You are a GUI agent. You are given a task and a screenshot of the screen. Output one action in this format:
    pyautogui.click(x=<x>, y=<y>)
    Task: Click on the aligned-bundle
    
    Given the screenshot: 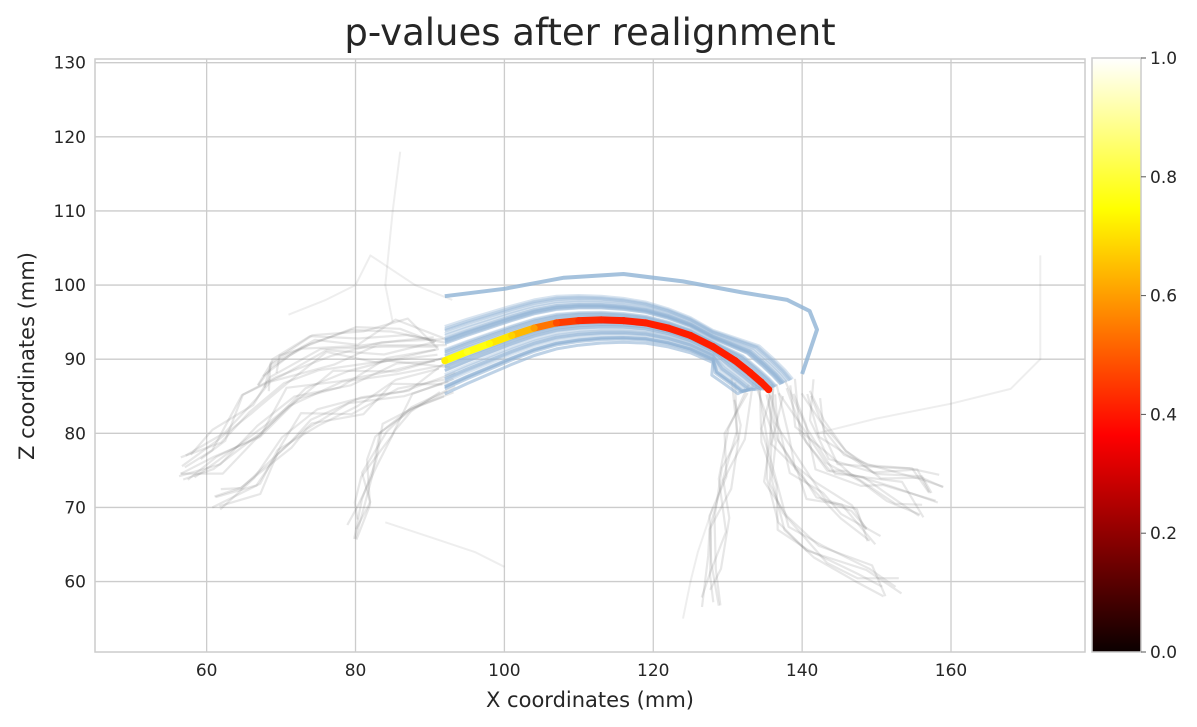 What is the action you would take?
    pyautogui.click(x=631, y=334)
    